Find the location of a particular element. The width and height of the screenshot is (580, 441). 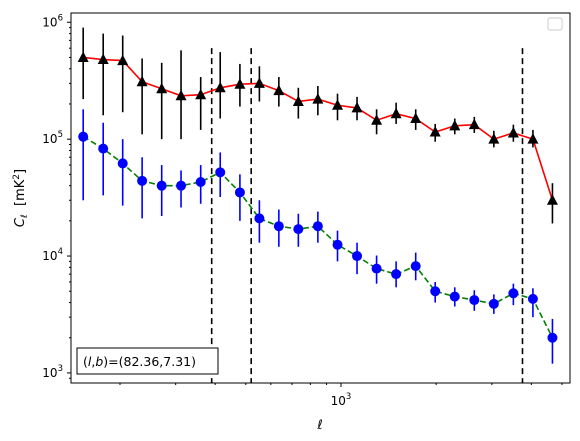

annotation-text: (l,b)=(82.36,7.31) is located at coordinates (139, 361).